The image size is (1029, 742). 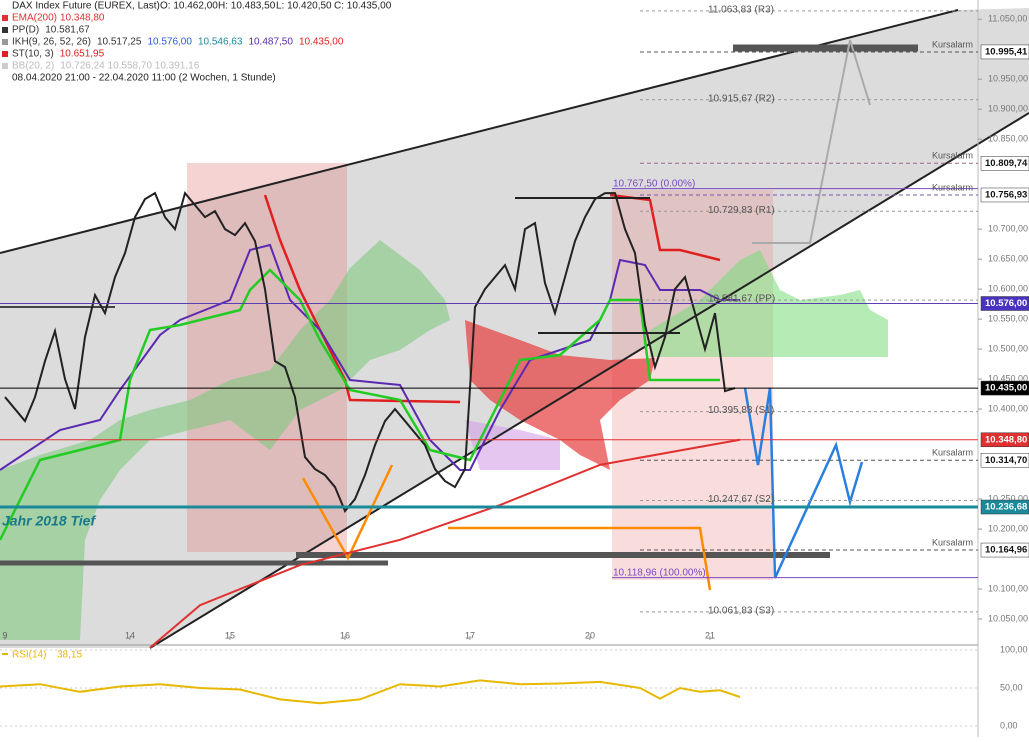 What do you see at coordinates (33, 54) in the screenshot?
I see `legend-name: ST(10, 3)` at bounding box center [33, 54].